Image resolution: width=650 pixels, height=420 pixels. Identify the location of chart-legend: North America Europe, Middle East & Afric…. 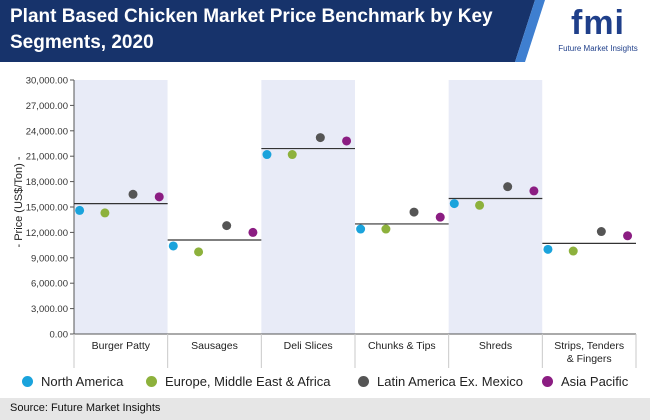
(325, 384).